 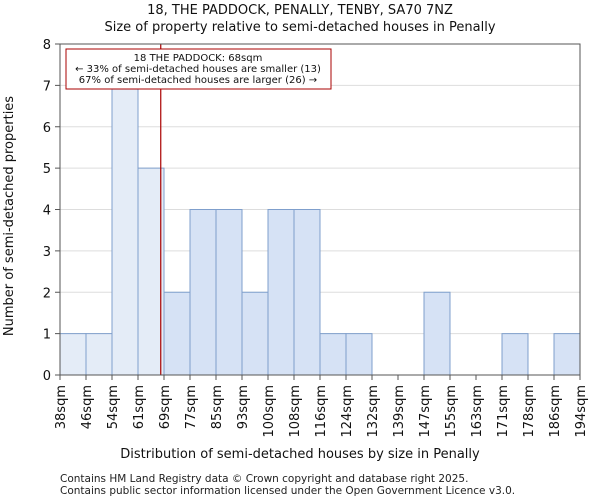 What do you see at coordinates (477, 411) in the screenshot?
I see `x-tick-label: 163sqm` at bounding box center [477, 411].